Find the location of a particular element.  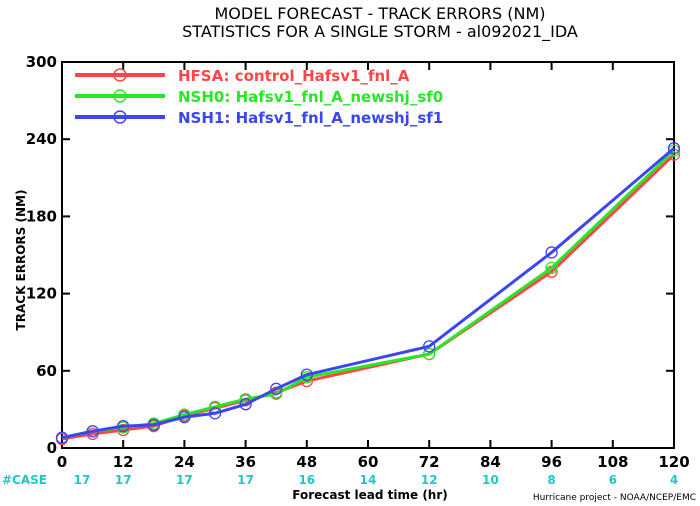

x-axis-label: Forecast lead time (hr) is located at coordinates (370, 495).